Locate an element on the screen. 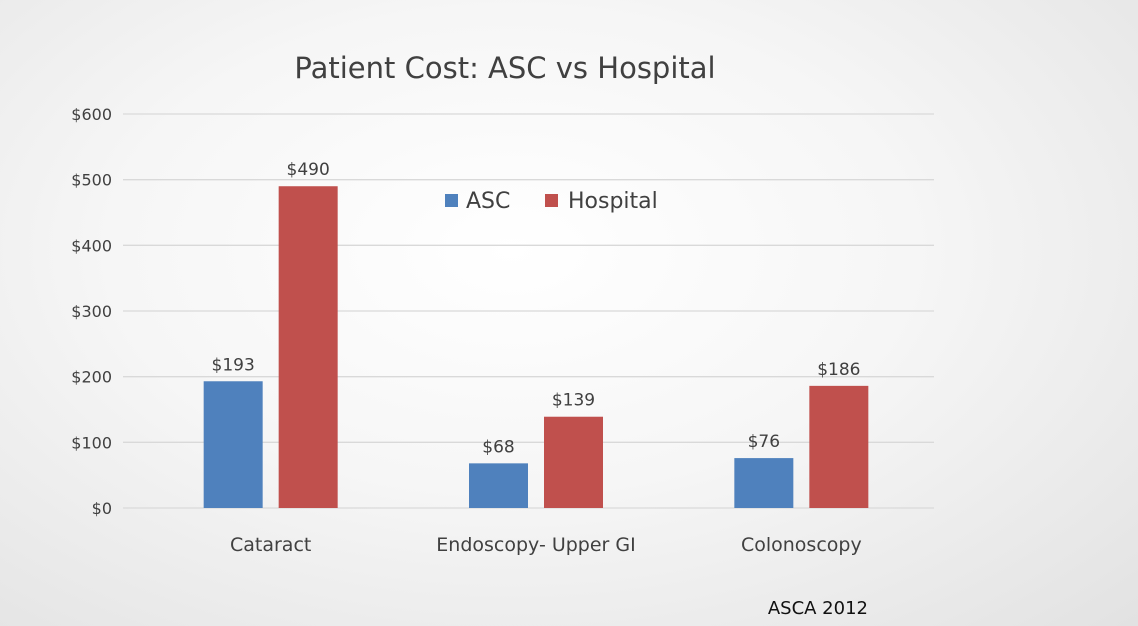 This screenshot has height=626, width=1138. y-tick-label: $400 is located at coordinates (91, 245).